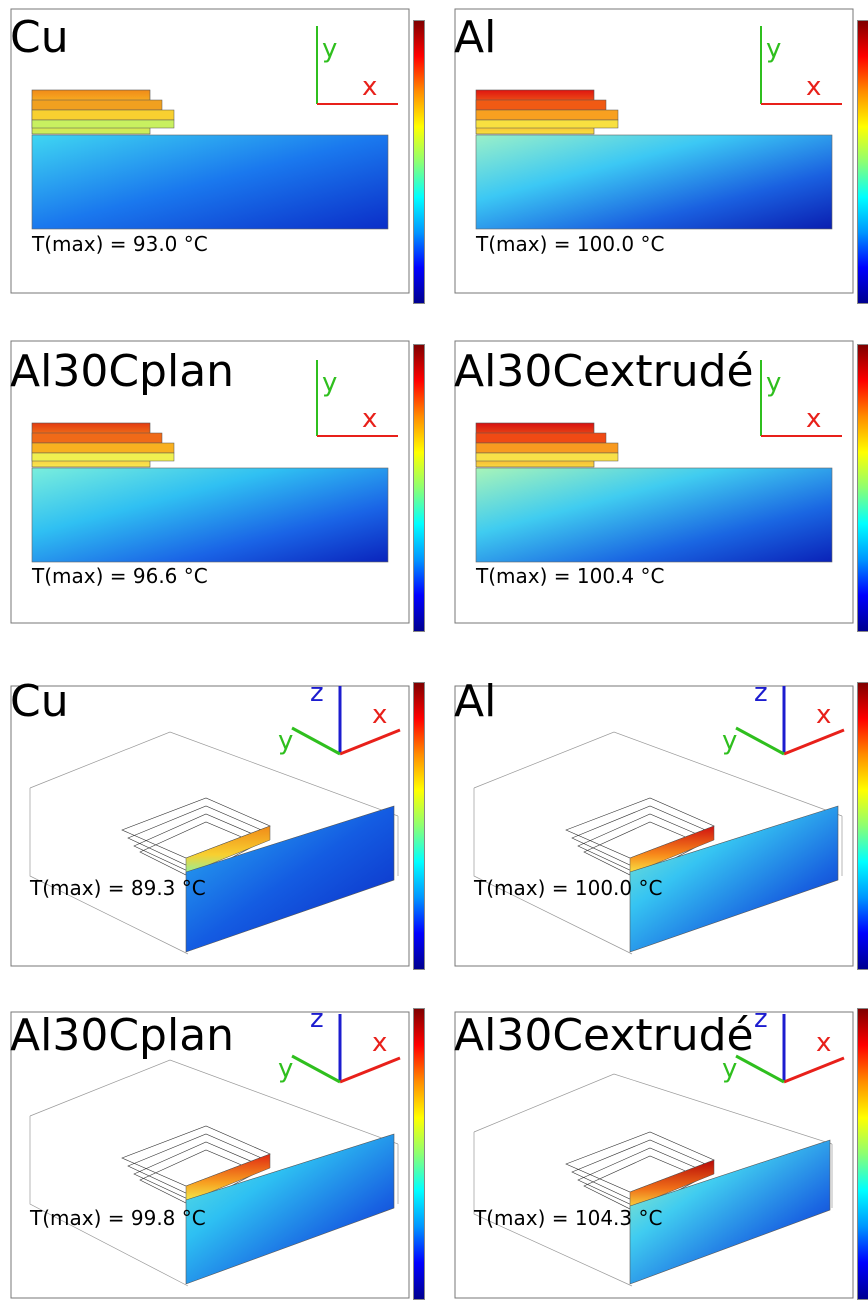 The image size is (868, 1306). I want to click on panel-2d-al30cextrude: Al30Cextrudé T(max) = 100.4 °C y x, so click(661, 490).